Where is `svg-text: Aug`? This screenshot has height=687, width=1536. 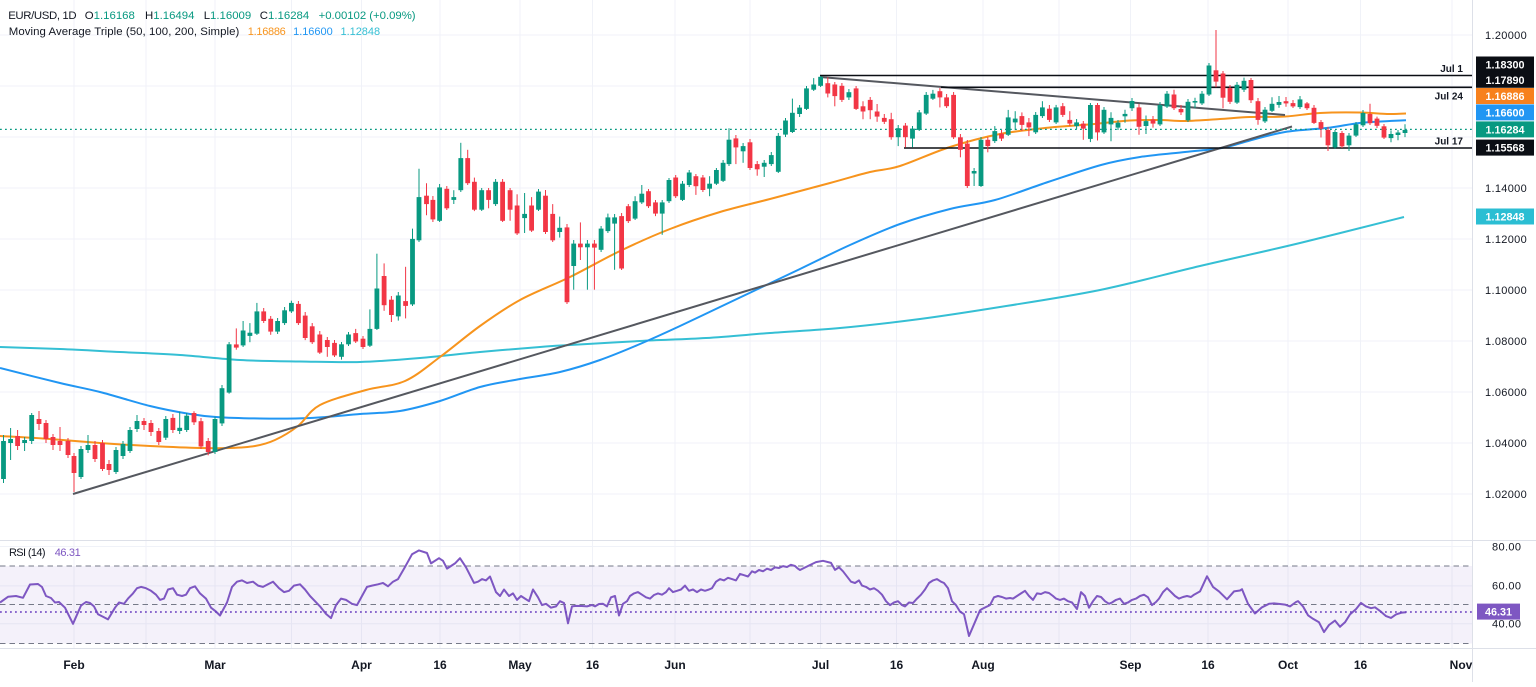 svg-text: Aug is located at coordinates (982, 665).